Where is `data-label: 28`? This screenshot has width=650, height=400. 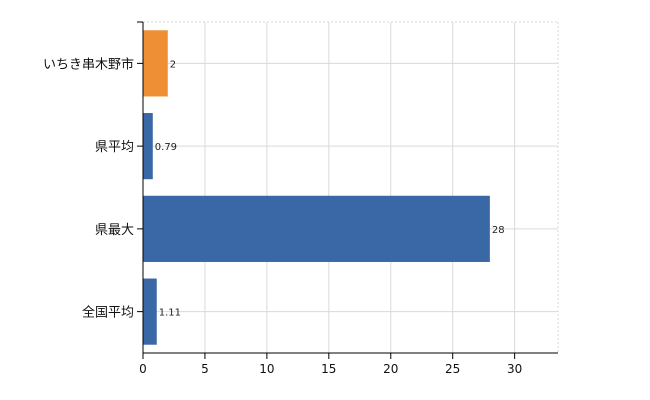 data-label: 28 is located at coordinates (498, 230).